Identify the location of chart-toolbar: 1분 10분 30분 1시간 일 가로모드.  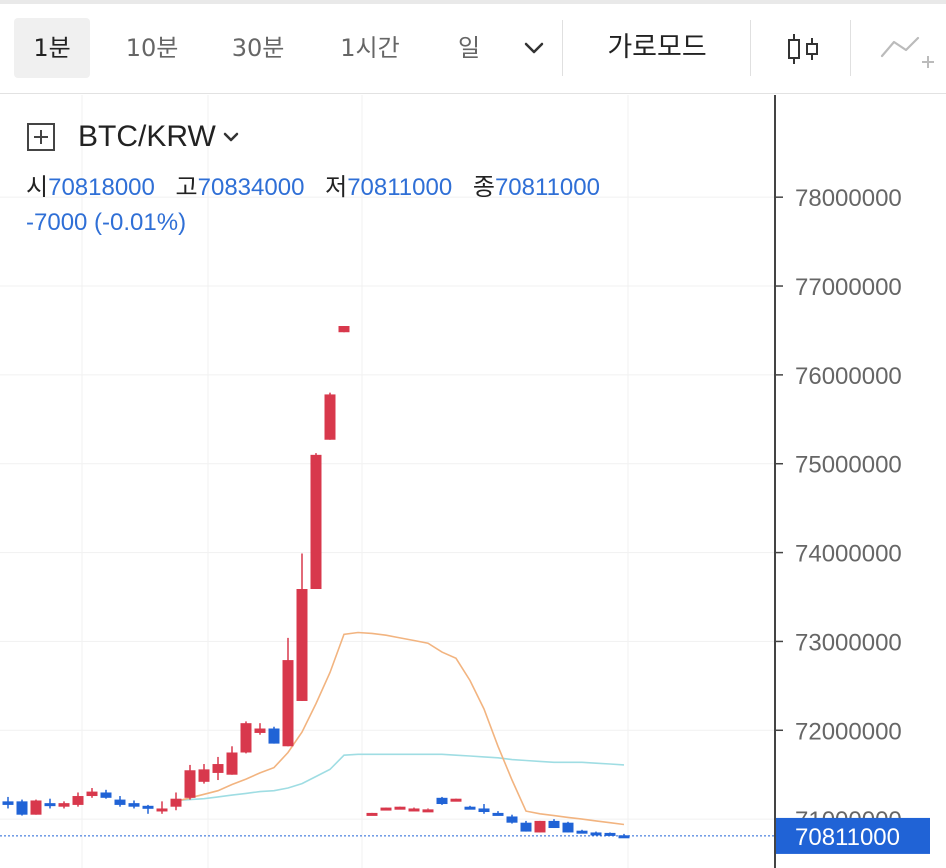
(473, 49).